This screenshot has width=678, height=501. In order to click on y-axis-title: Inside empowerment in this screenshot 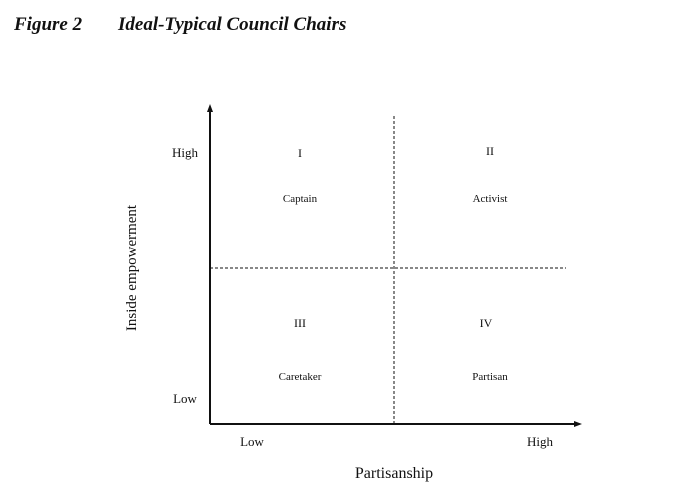, I will do `click(132, 267)`.